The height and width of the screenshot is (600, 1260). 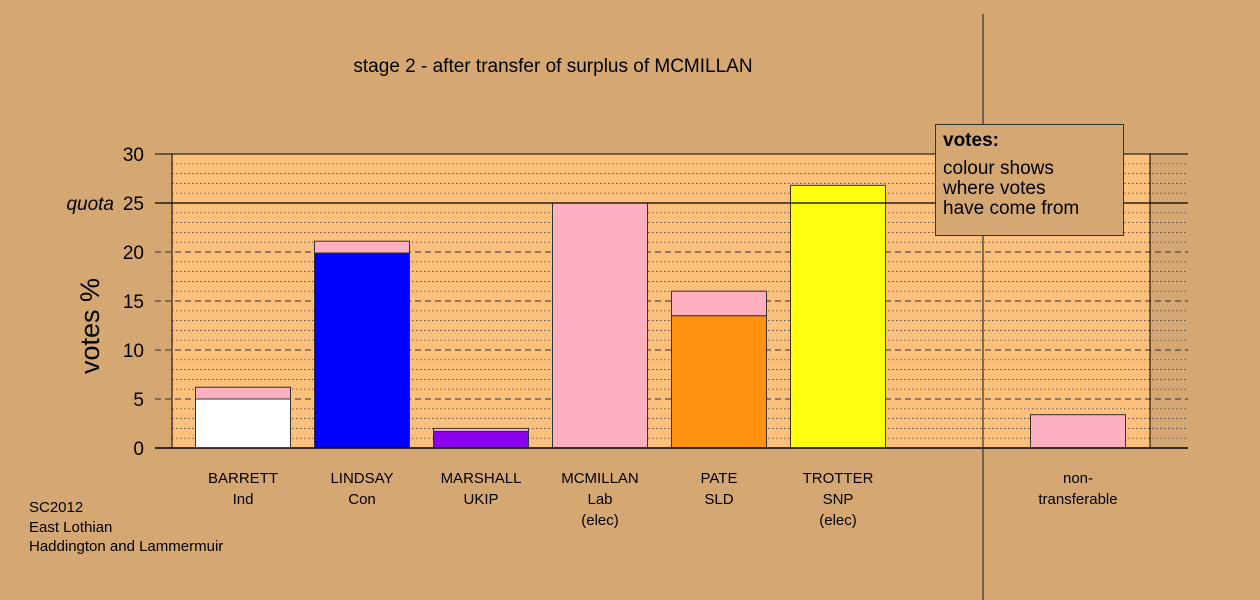 I want to click on legend-line: colour shows, so click(x=998, y=168).